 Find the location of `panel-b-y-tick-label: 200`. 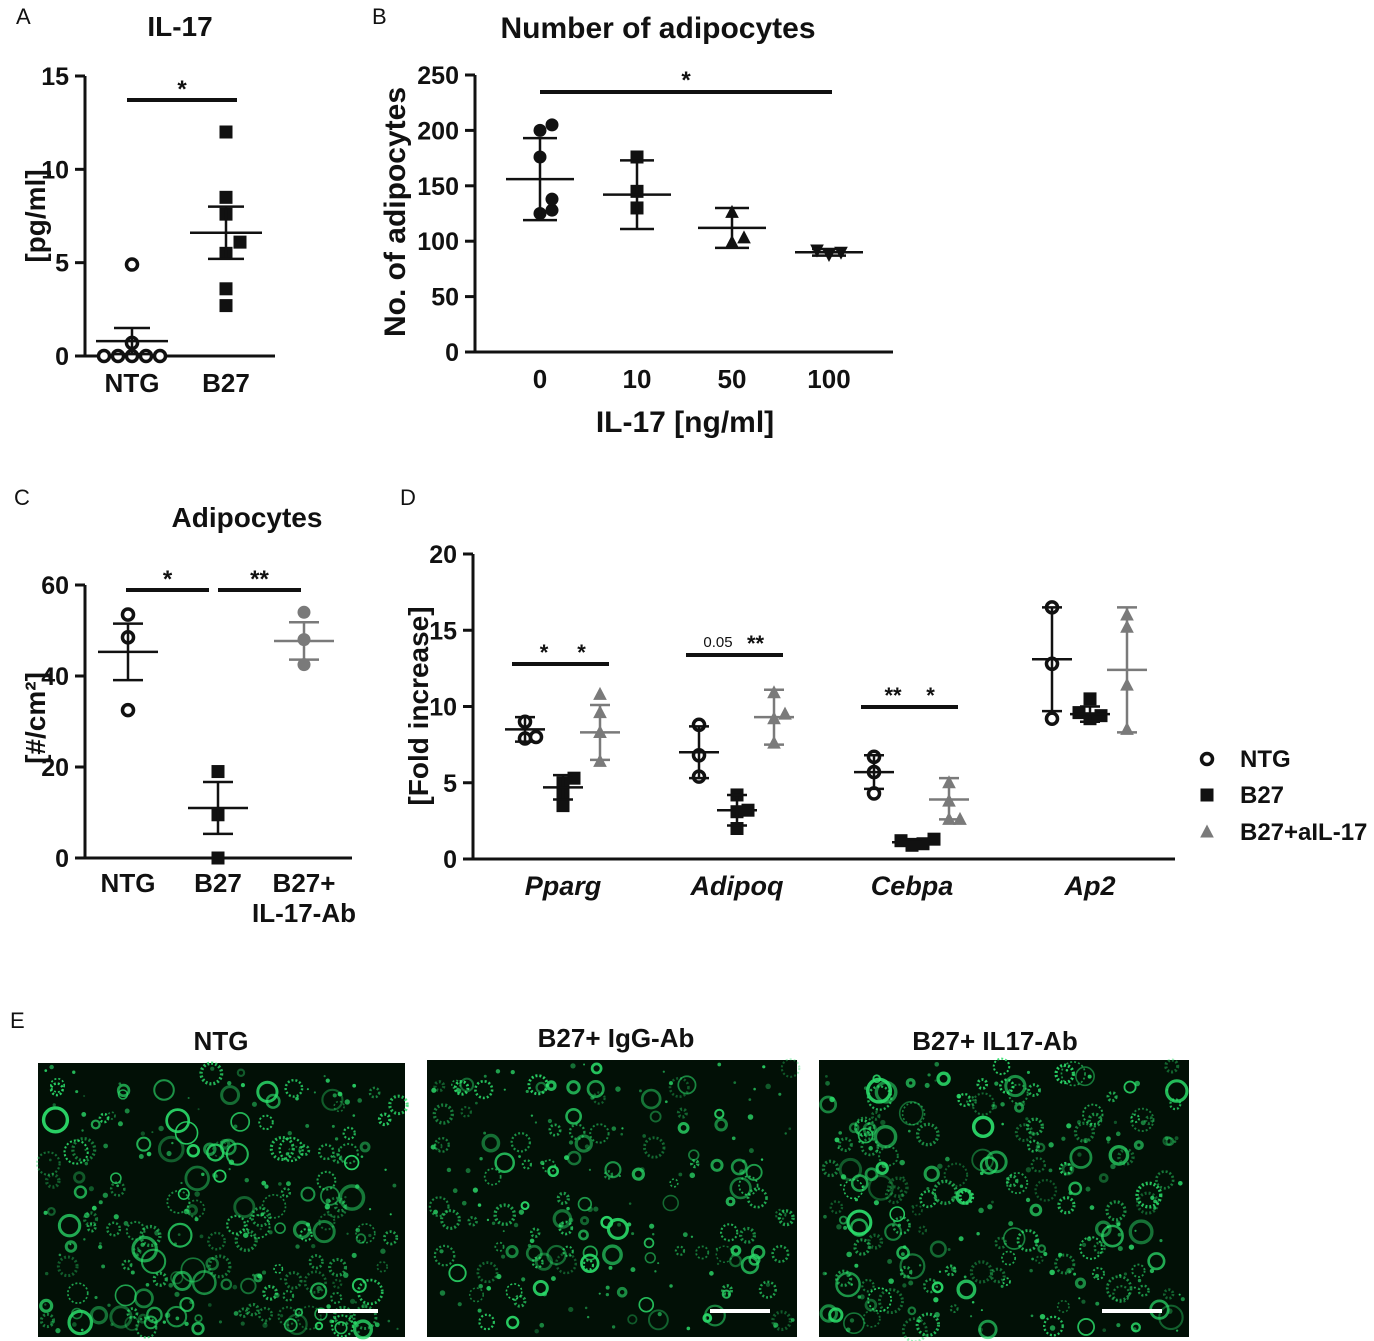

panel-b-y-tick-label: 200 is located at coordinates (438, 131).